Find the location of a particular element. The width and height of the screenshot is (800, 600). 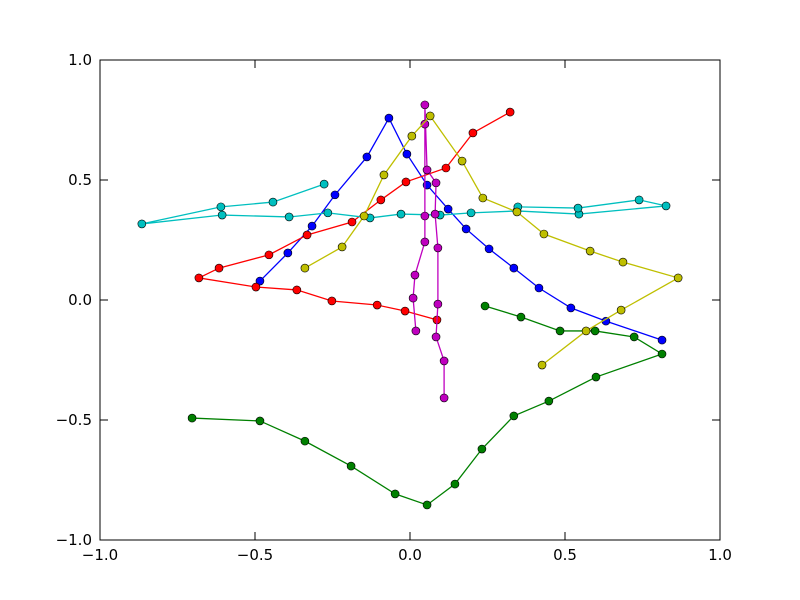

y-tick-label: 1.0 is located at coordinates (80, 60).